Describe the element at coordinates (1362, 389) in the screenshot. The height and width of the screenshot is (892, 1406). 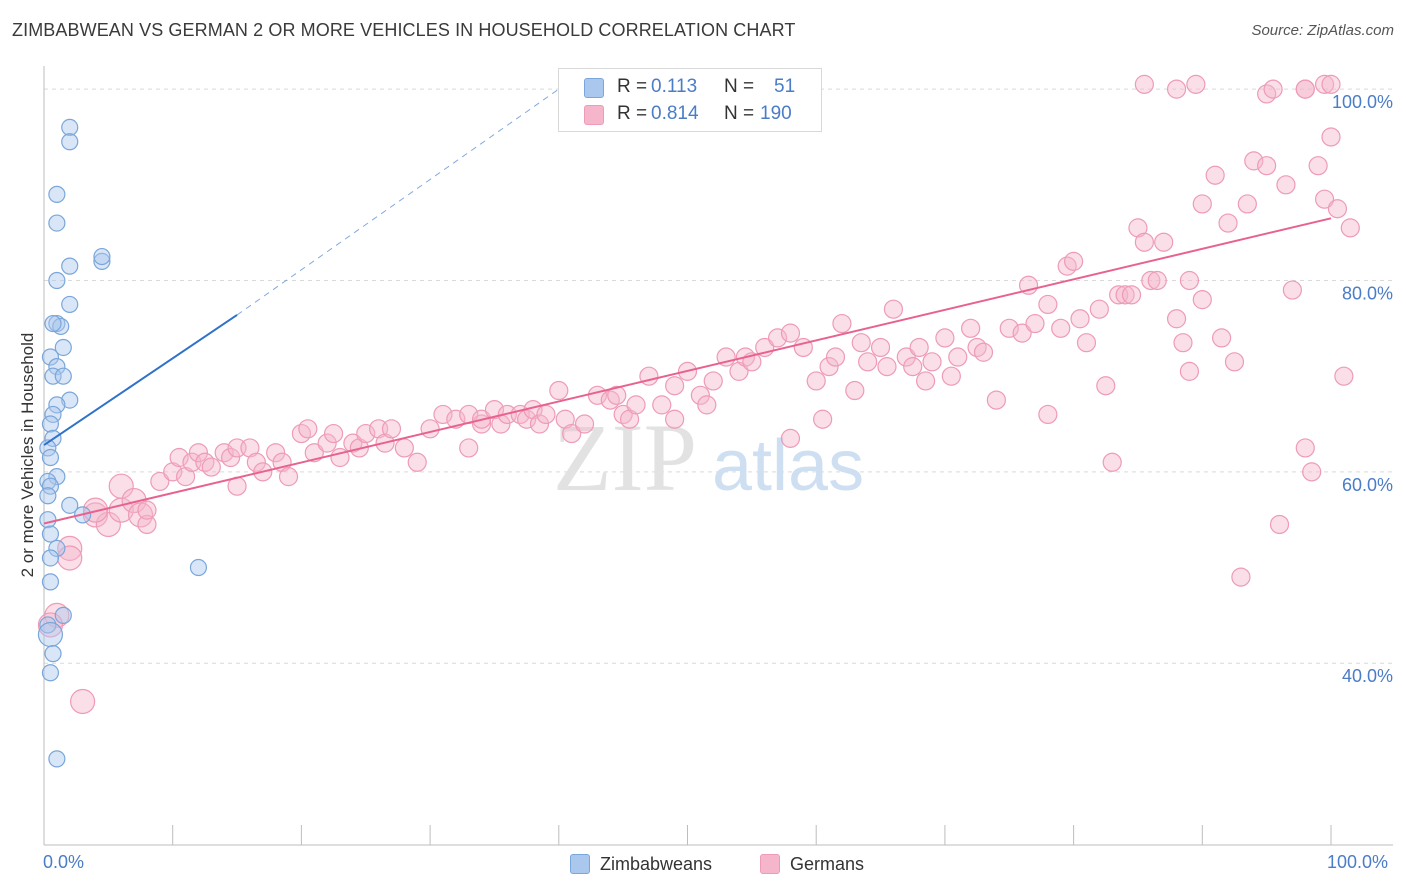
I see `y-tick-labels: 100.0% 80.0% 60.0% 40.0%` at that location.